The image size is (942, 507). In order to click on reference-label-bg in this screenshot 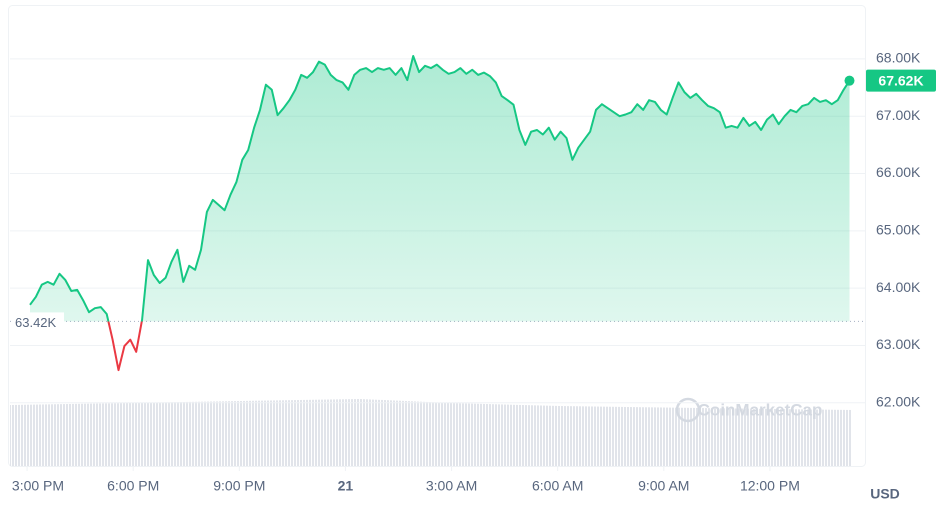, I will do `click(38, 321)`.